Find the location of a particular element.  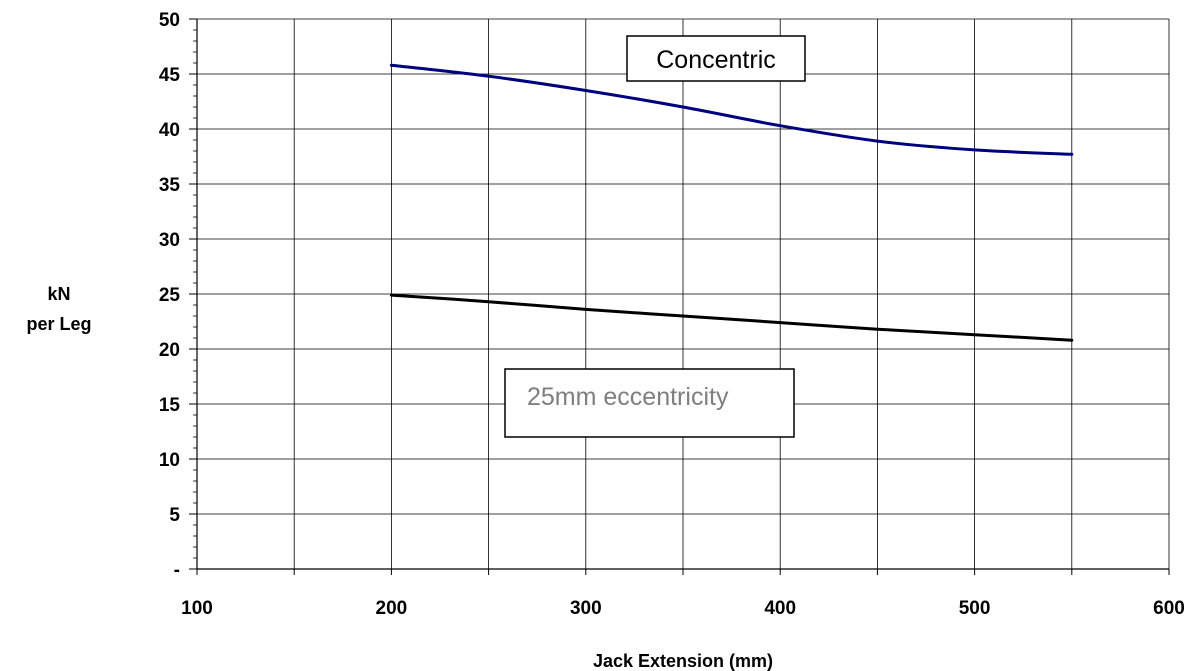

y-tick-label: 5 is located at coordinates (174, 515).